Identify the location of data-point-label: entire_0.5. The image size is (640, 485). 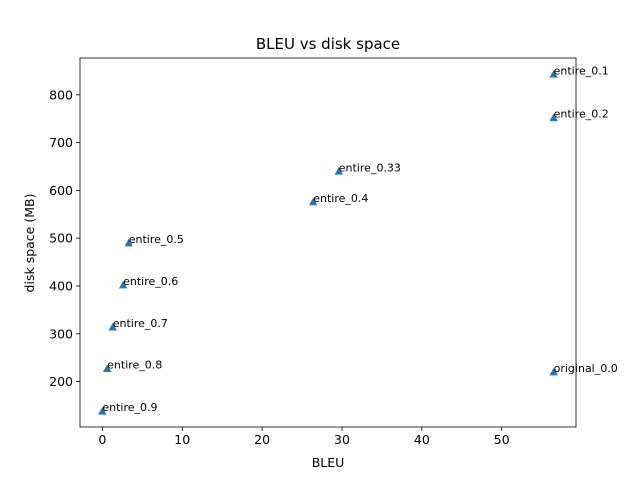
(156, 239).